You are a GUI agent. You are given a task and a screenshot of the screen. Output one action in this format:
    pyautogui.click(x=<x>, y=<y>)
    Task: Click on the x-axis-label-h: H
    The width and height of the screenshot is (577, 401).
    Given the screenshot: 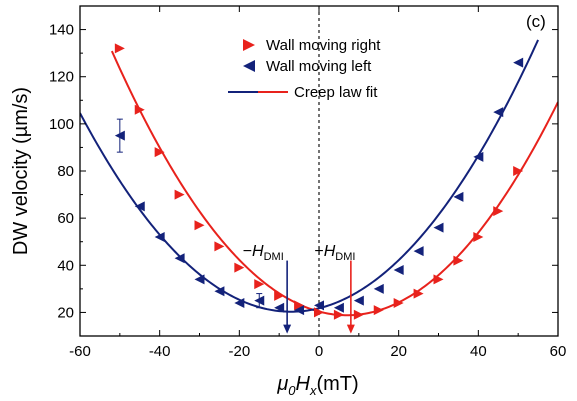 What is the action you would take?
    pyautogui.click(x=303, y=384)
    